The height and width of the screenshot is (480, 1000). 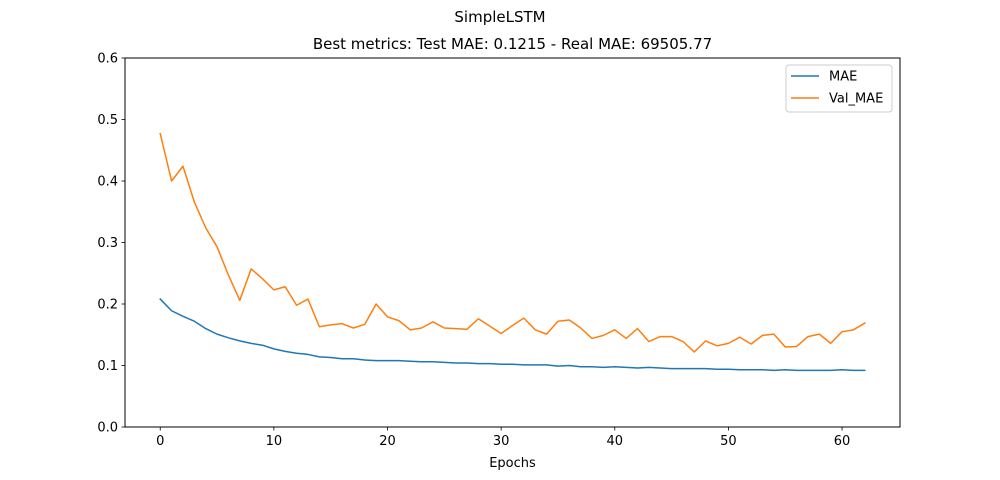 I want to click on legend: MAE Val_MAE, so click(x=839, y=88).